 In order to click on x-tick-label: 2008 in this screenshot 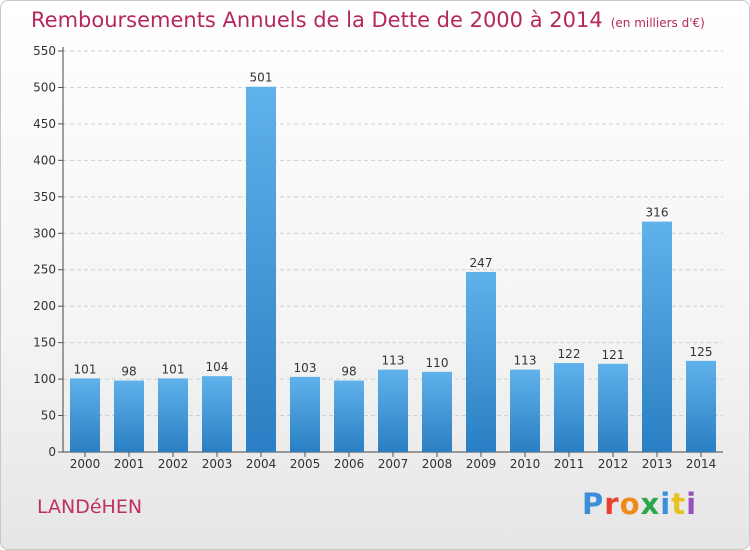, I will do `click(437, 464)`.